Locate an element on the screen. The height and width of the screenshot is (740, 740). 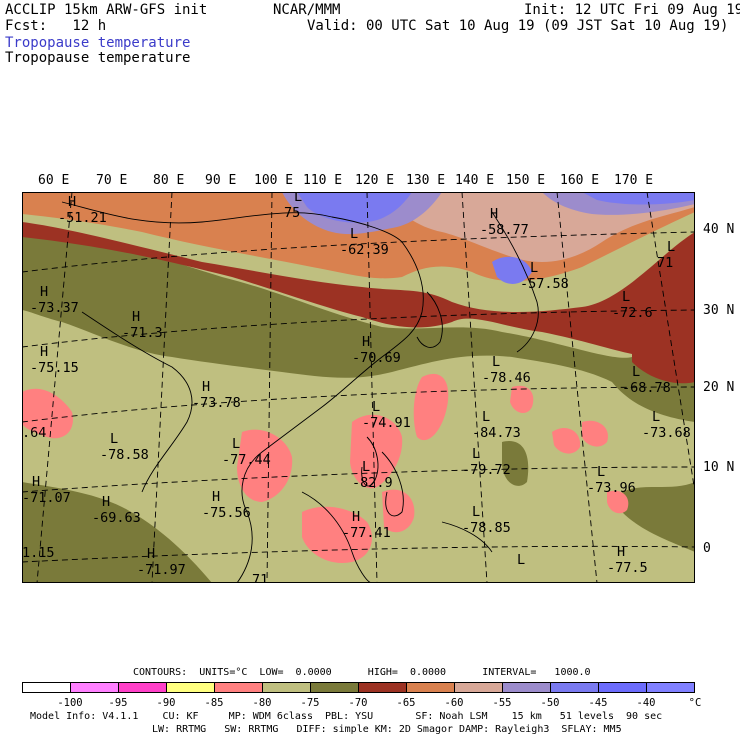
extremum-value: -69.63 is located at coordinates (116, 518).